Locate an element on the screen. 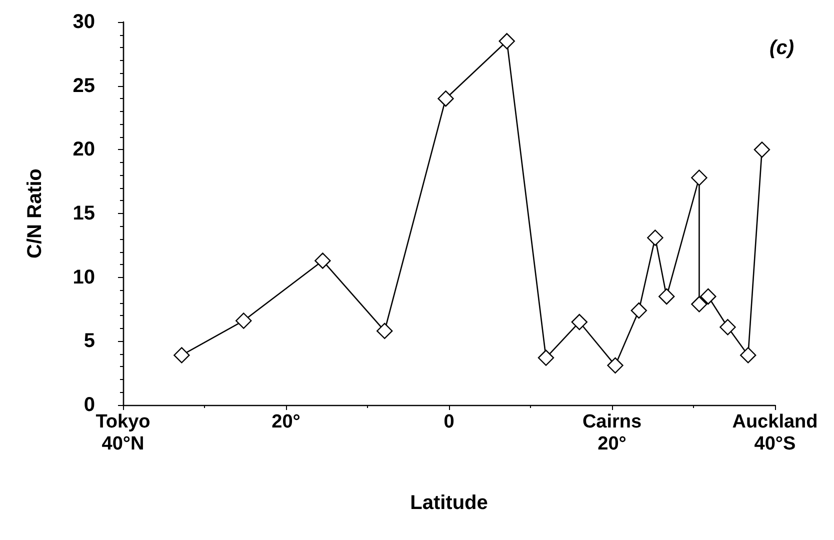  y-tick-label: 10 is located at coordinates (83, 277).